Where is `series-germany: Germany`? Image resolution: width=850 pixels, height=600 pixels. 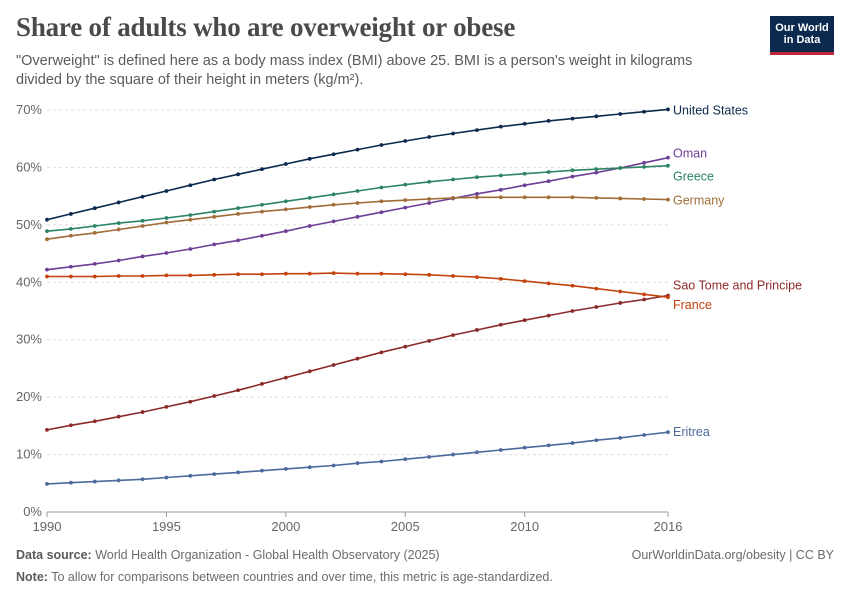
series-germany: Germany is located at coordinates (385, 218).